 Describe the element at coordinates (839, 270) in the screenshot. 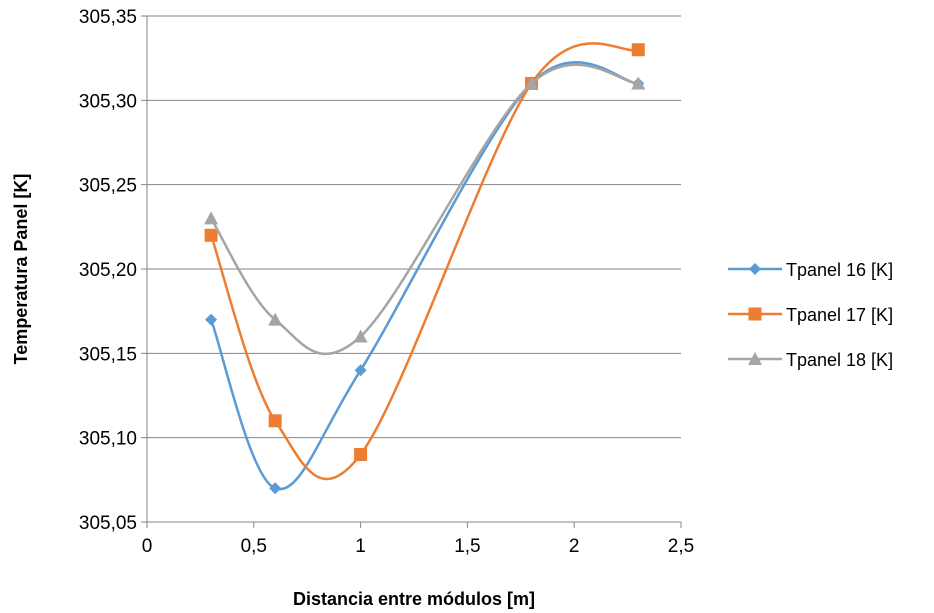

I see `legend-label: Tpanel 16 [K]` at that location.